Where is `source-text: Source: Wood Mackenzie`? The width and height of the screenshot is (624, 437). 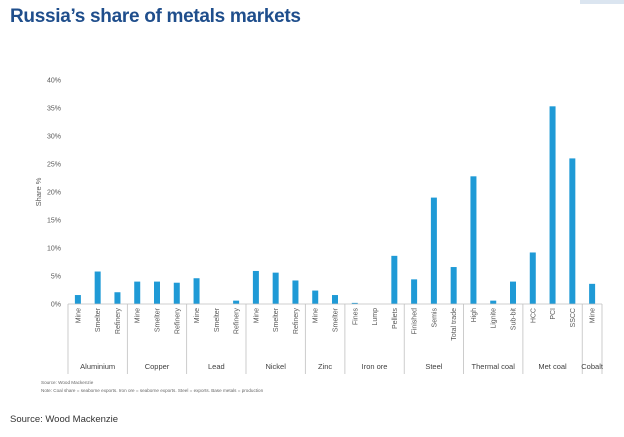
source-text: Source: Wood Mackenzie is located at coordinates (64, 419).